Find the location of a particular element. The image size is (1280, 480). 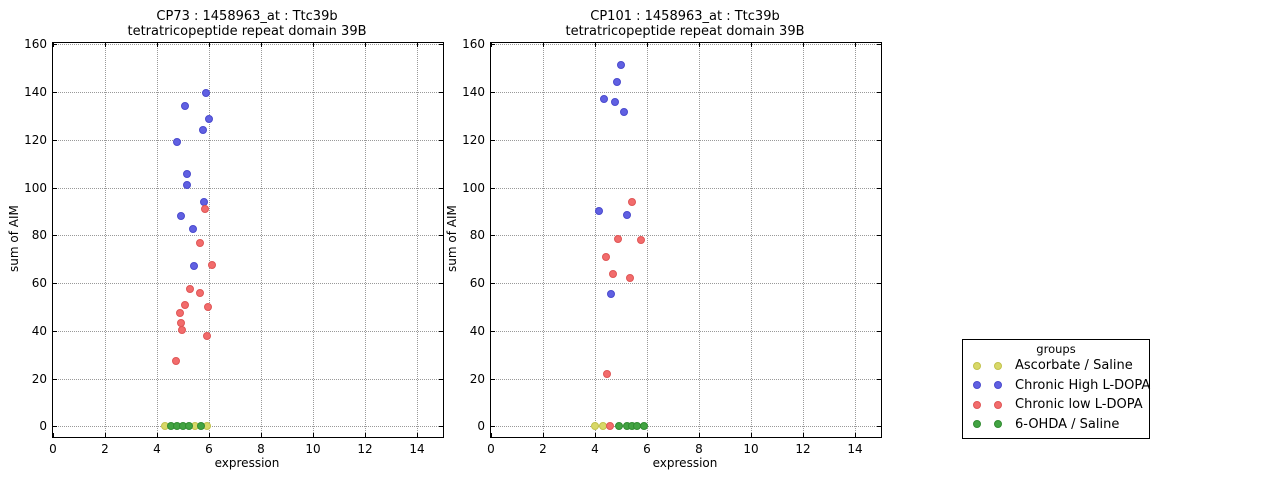

legend-label: Chronic low L-DOPA is located at coordinates (1079, 405).